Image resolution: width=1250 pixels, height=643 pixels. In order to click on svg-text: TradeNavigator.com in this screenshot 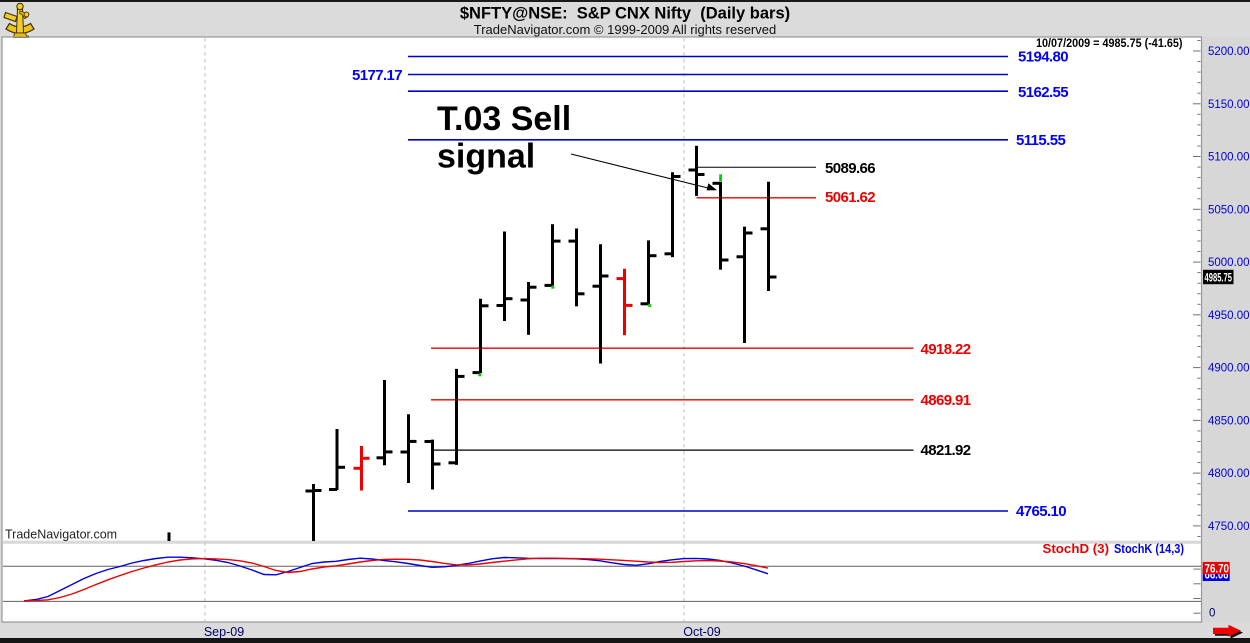, I will do `click(61, 535)`.